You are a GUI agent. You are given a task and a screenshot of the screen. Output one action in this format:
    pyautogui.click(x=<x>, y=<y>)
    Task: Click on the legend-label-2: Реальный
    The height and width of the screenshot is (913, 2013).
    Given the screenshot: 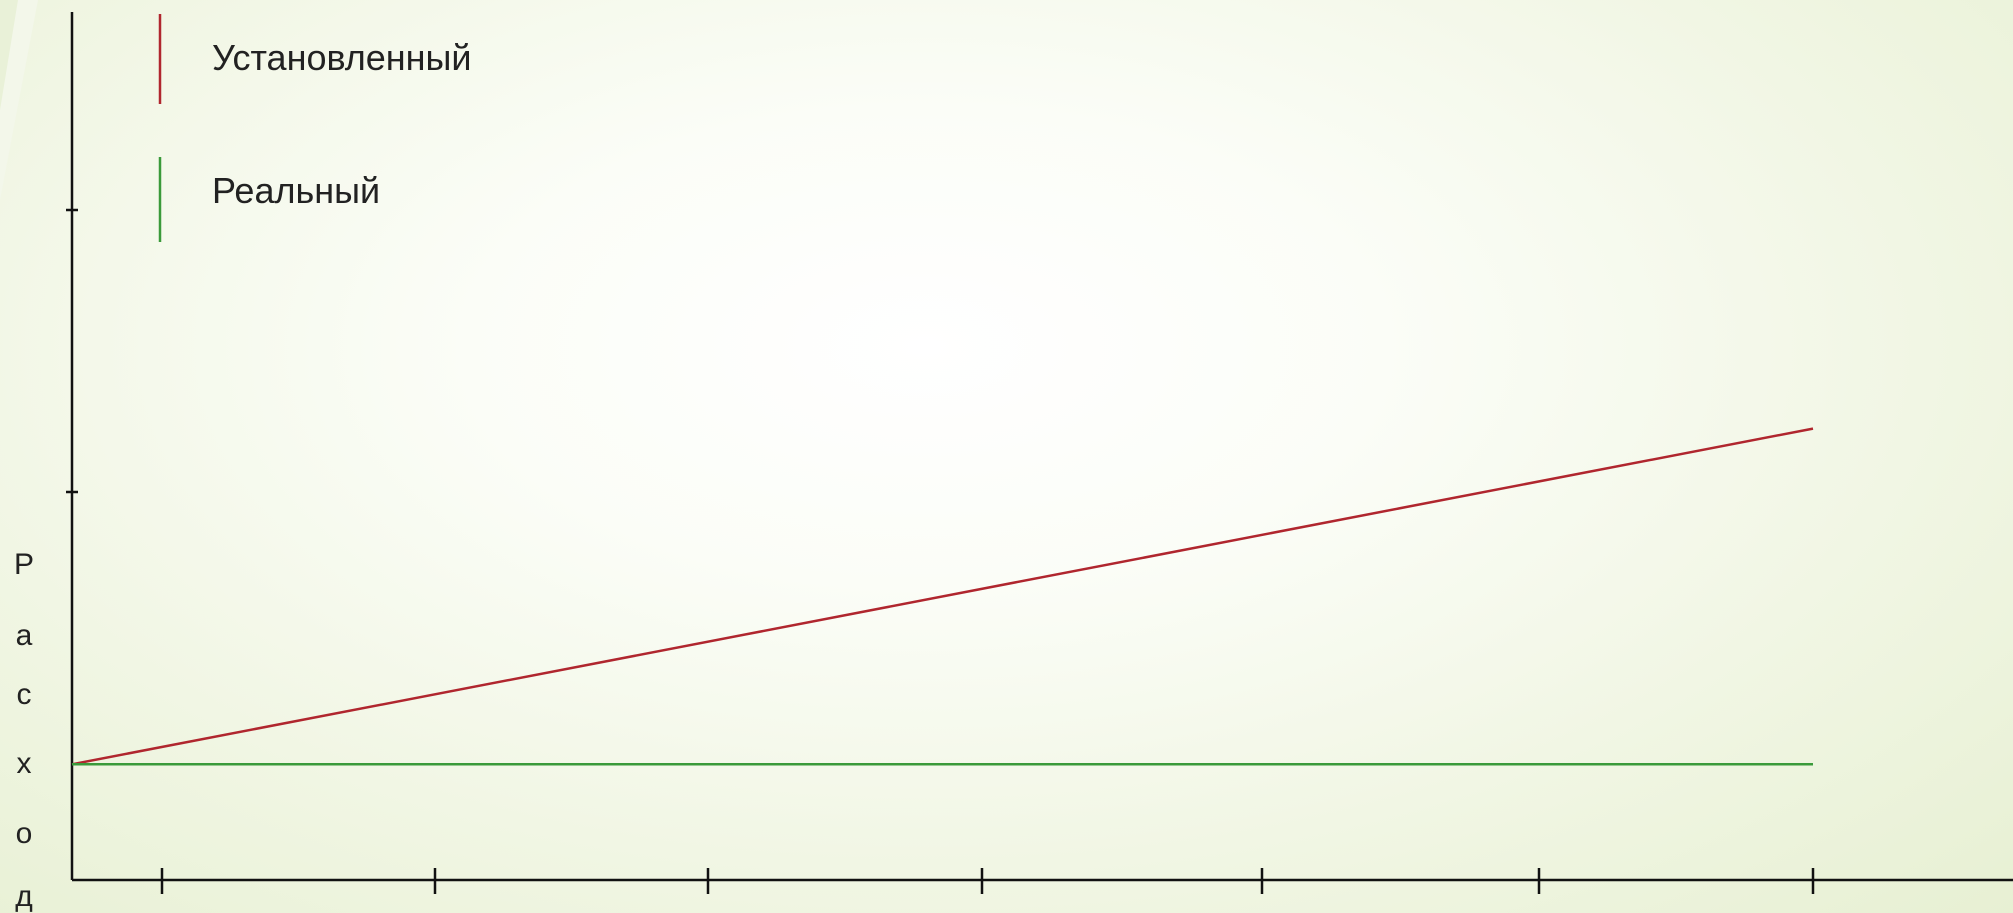 What is the action you would take?
    pyautogui.click(x=296, y=190)
    